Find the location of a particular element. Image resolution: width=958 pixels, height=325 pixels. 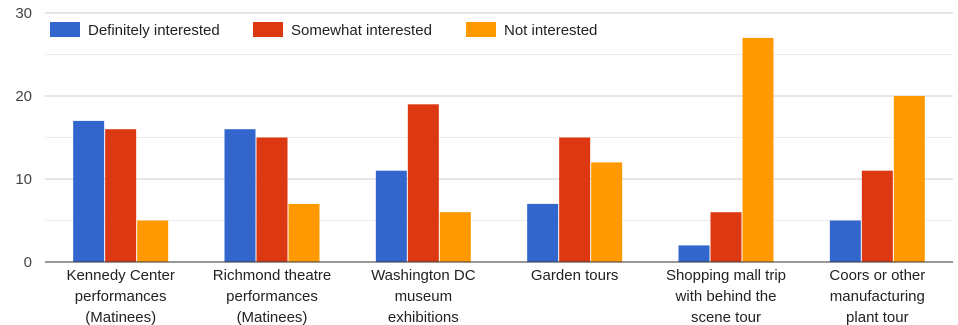

category-label: Kennedy Center is located at coordinates (120, 275).